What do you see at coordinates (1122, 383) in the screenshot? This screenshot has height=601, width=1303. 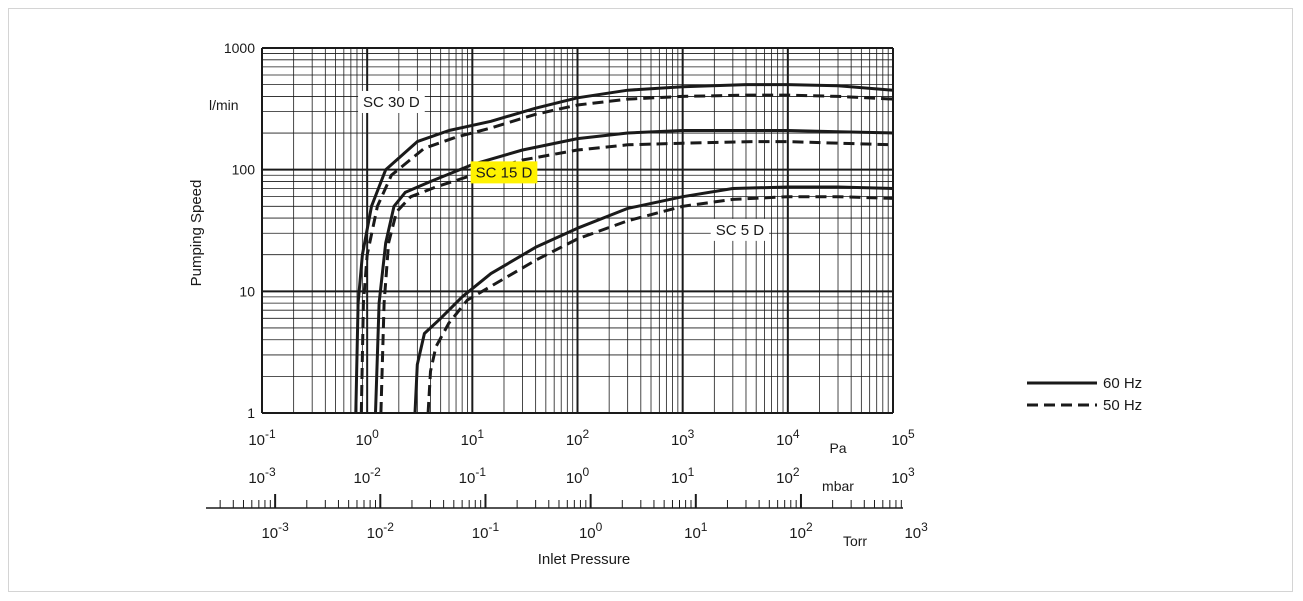 I see `legend-label: 60 Hz` at bounding box center [1122, 383].